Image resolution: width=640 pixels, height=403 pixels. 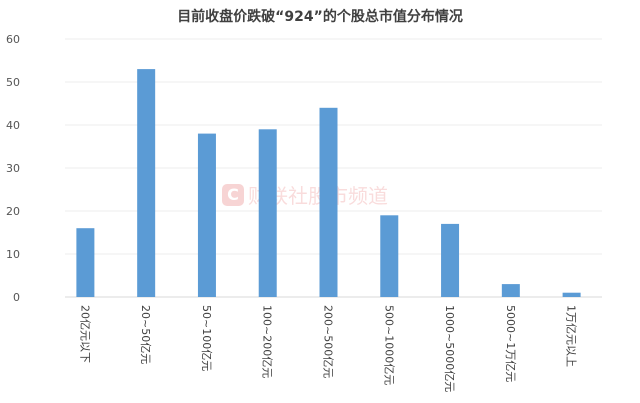 I want to click on x-tick-label: 200~500亿元, so click(x=328, y=341).